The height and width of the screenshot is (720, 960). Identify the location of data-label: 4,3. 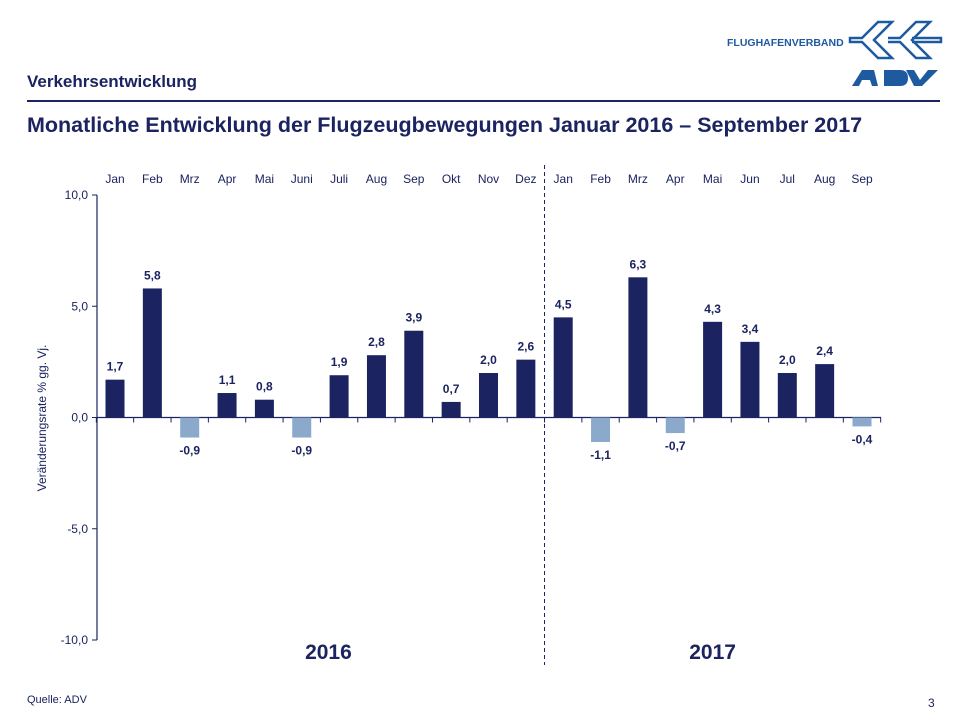
(712, 309).